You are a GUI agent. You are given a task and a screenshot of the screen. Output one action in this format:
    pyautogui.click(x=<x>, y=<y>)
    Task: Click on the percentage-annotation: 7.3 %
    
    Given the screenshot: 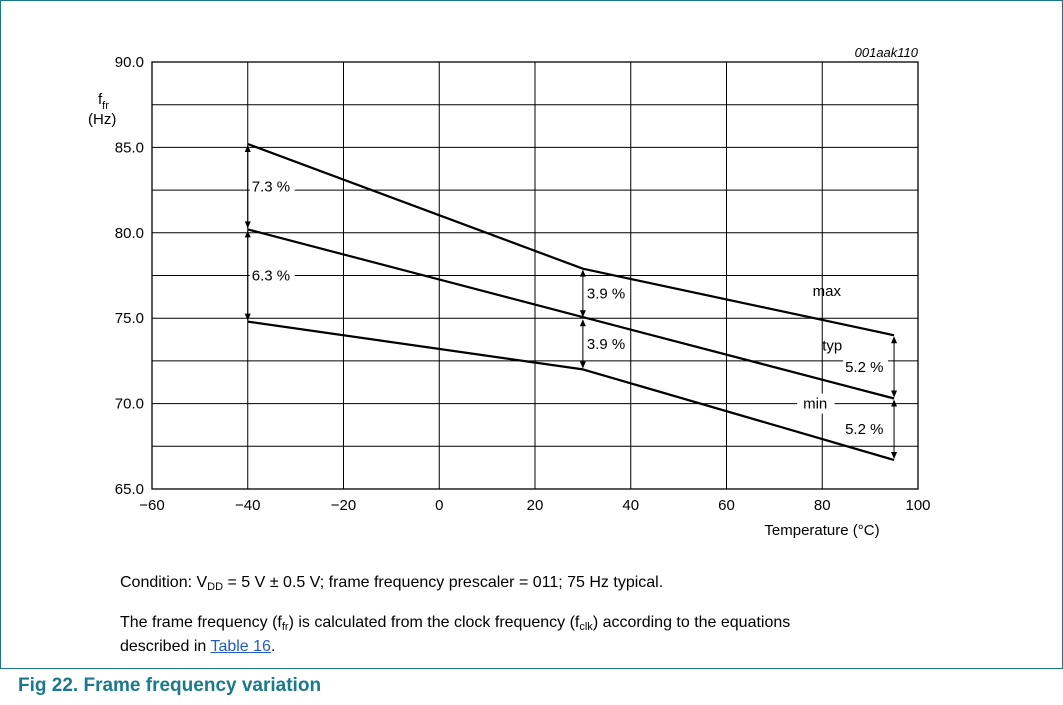 What is the action you would take?
    pyautogui.click(x=269, y=186)
    